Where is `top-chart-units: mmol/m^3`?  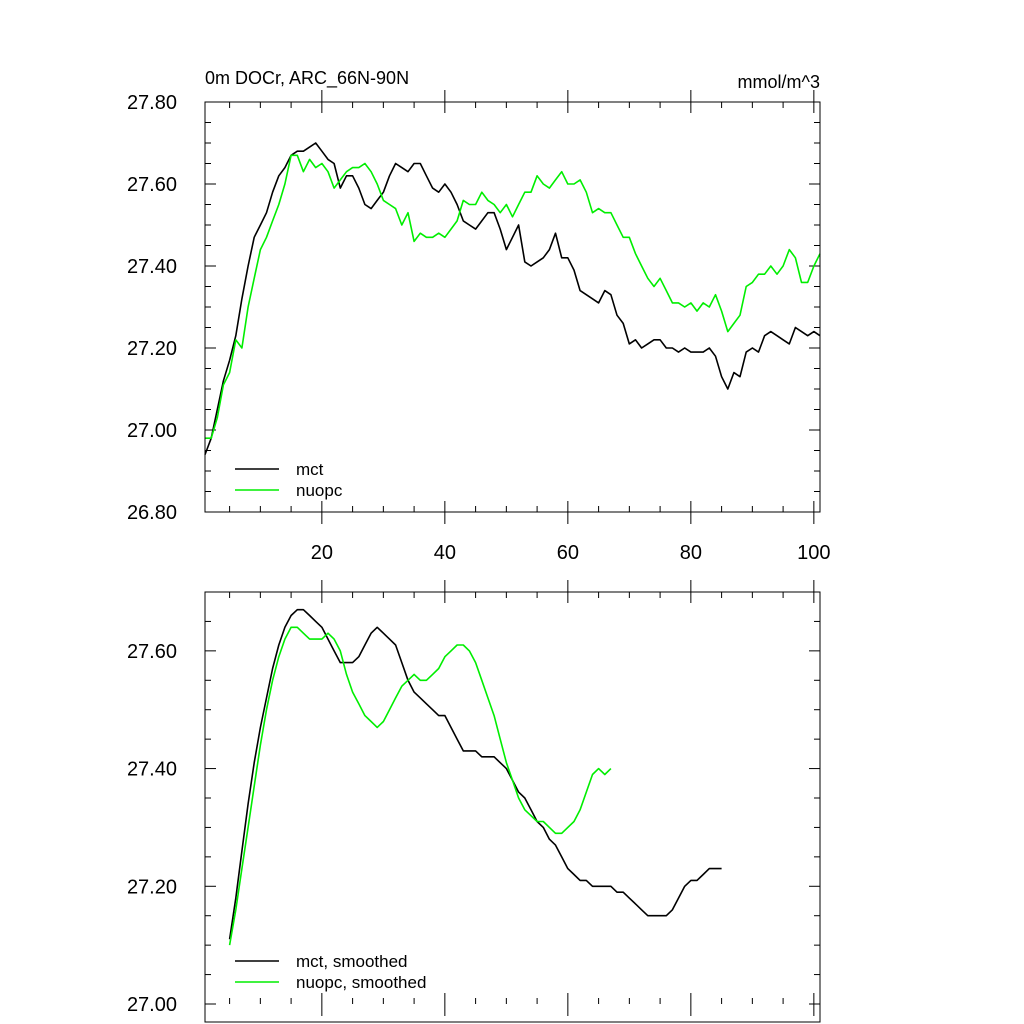
top-chart-units: mmol/m^3 is located at coordinates (779, 82).